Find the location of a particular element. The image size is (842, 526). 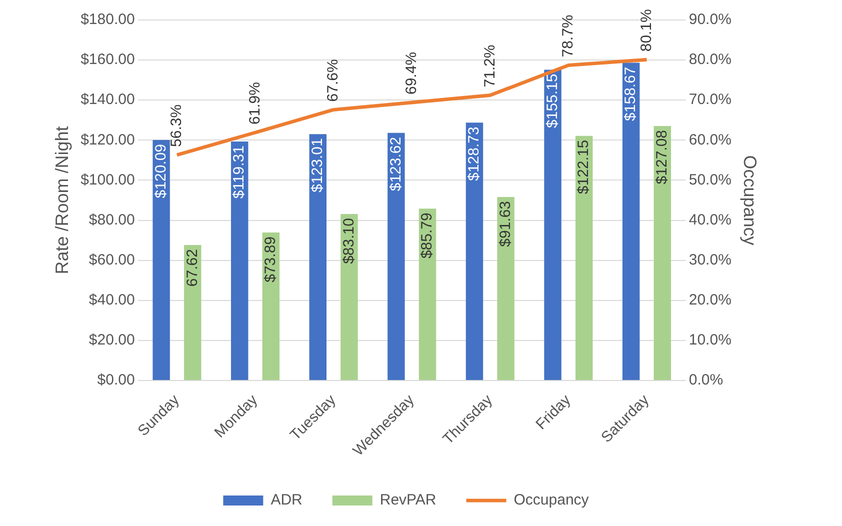

y2-tick-label: 10.0% is located at coordinates (710, 340).